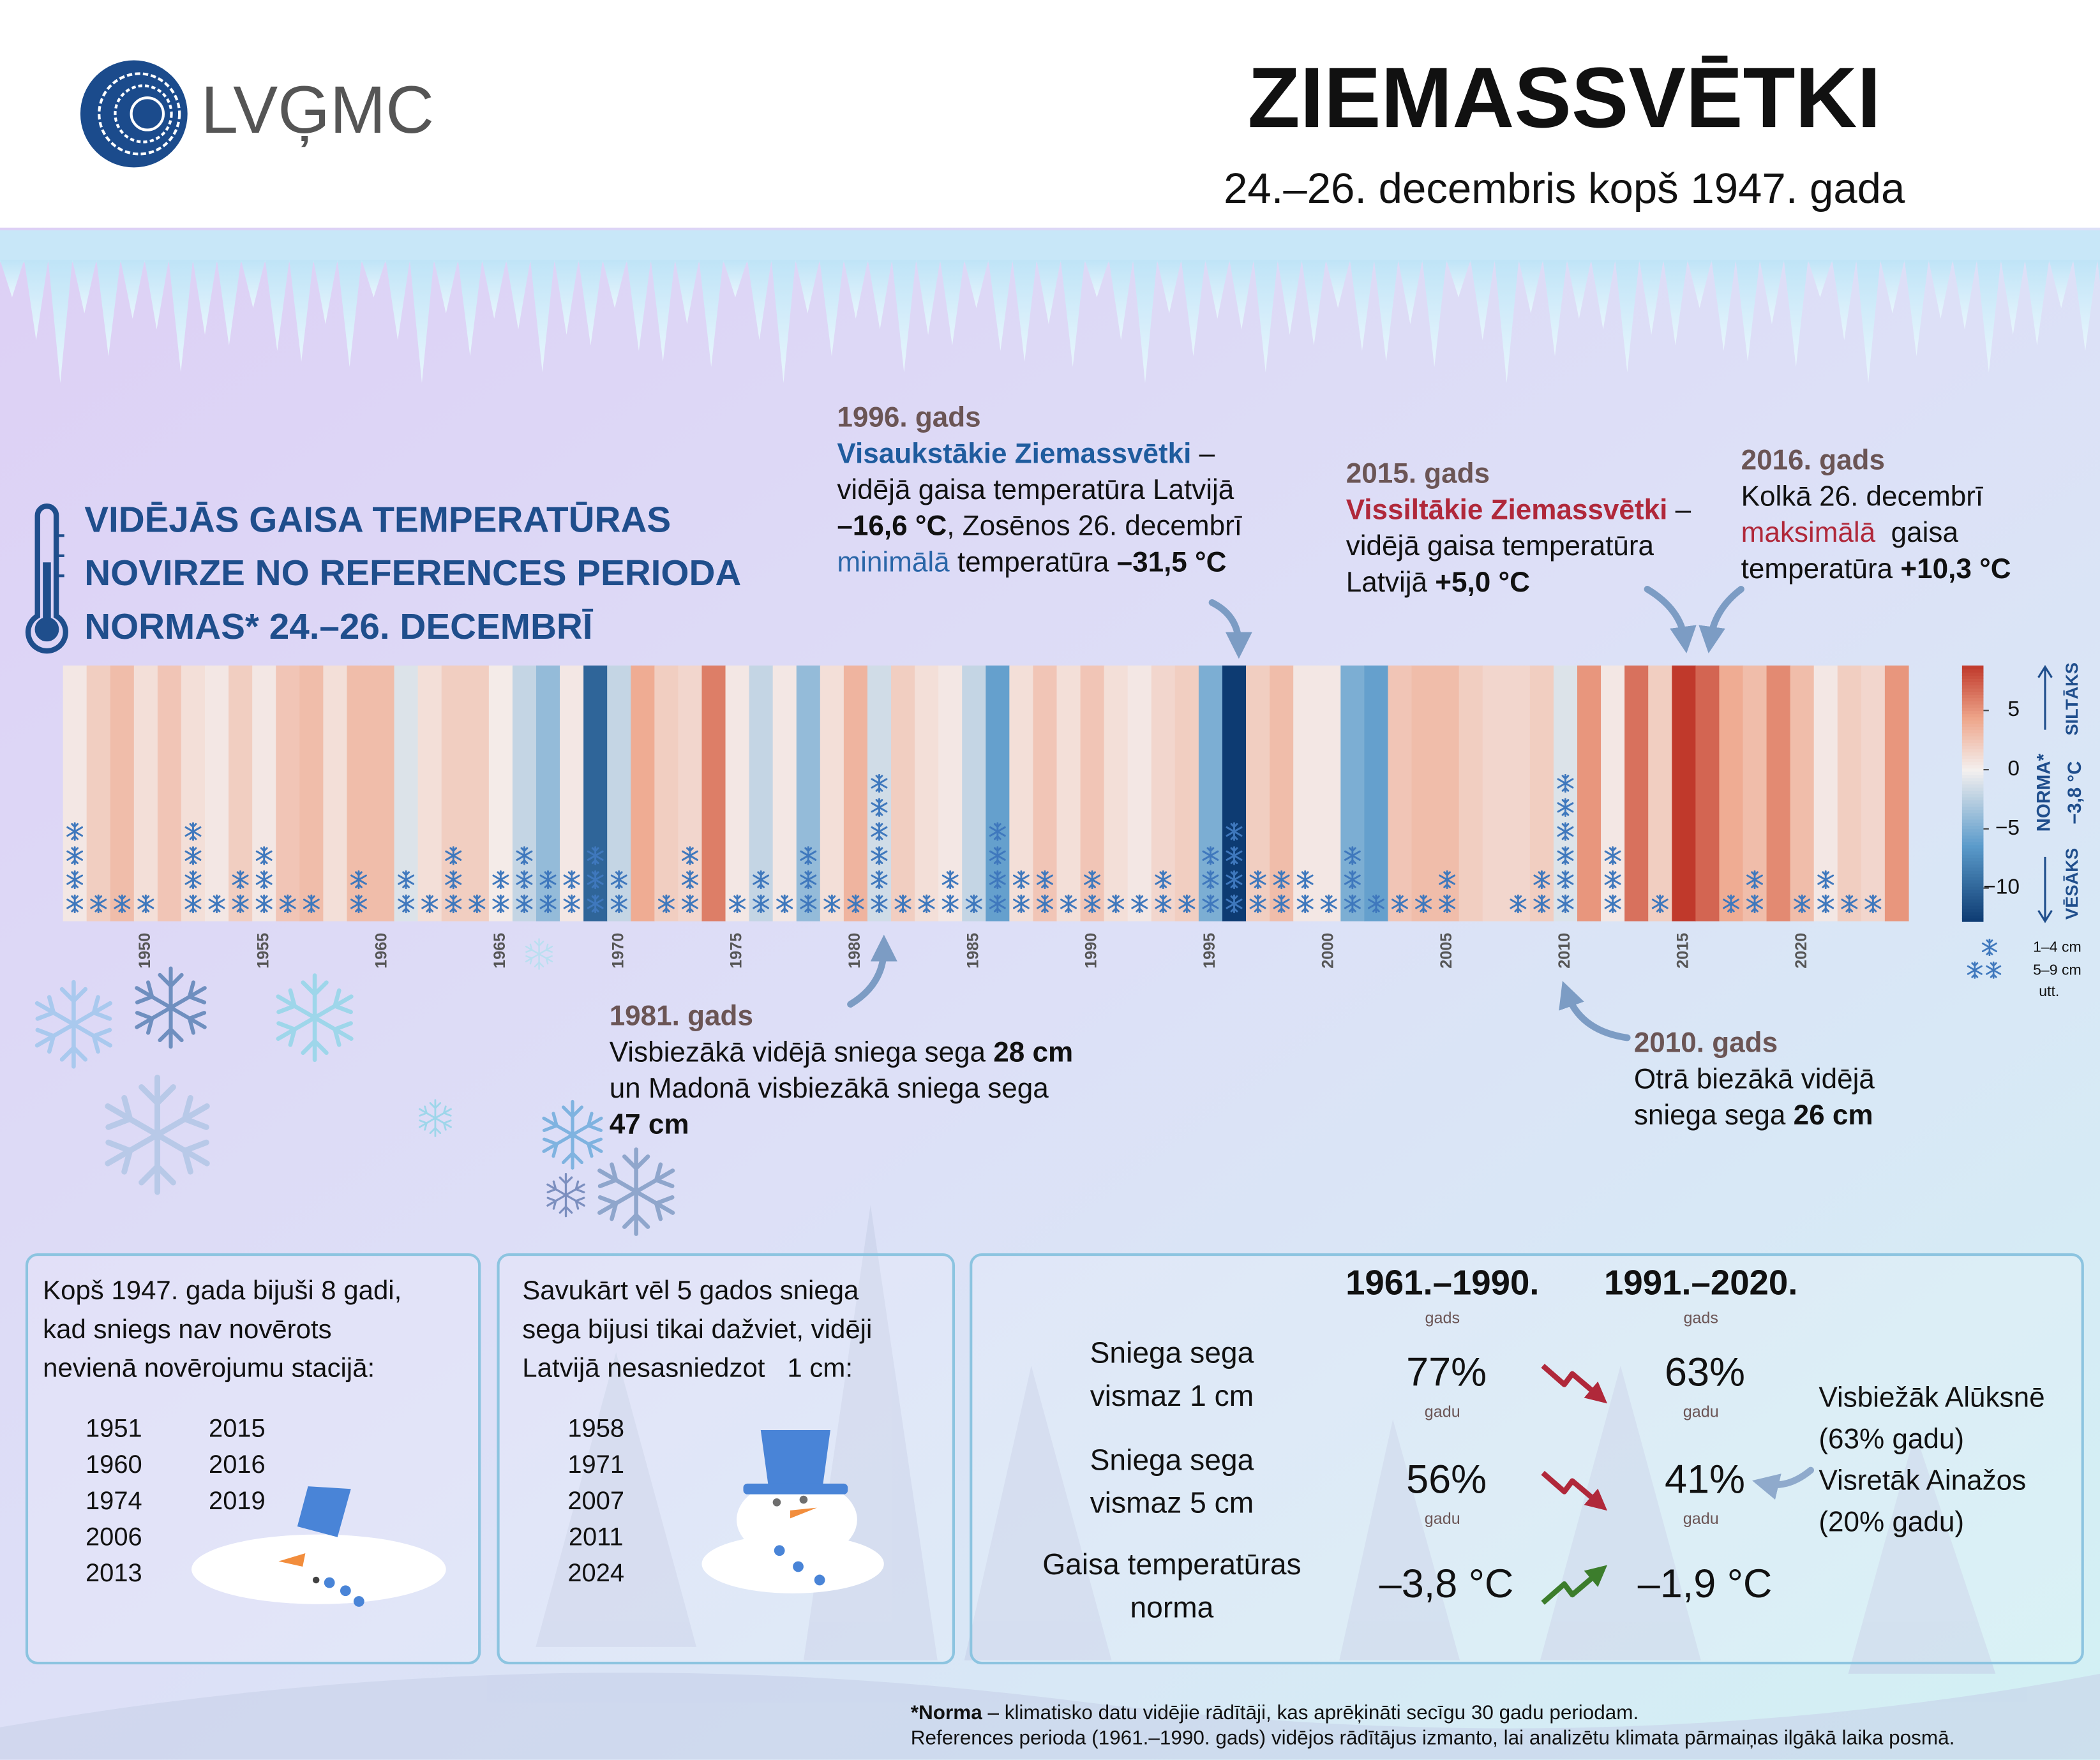 The width and height of the screenshot is (2100, 1760). What do you see at coordinates (412, 573) in the screenshot?
I see `chart-title-line: NOVIRZE NO REFERENCES PERIODA` at bounding box center [412, 573].